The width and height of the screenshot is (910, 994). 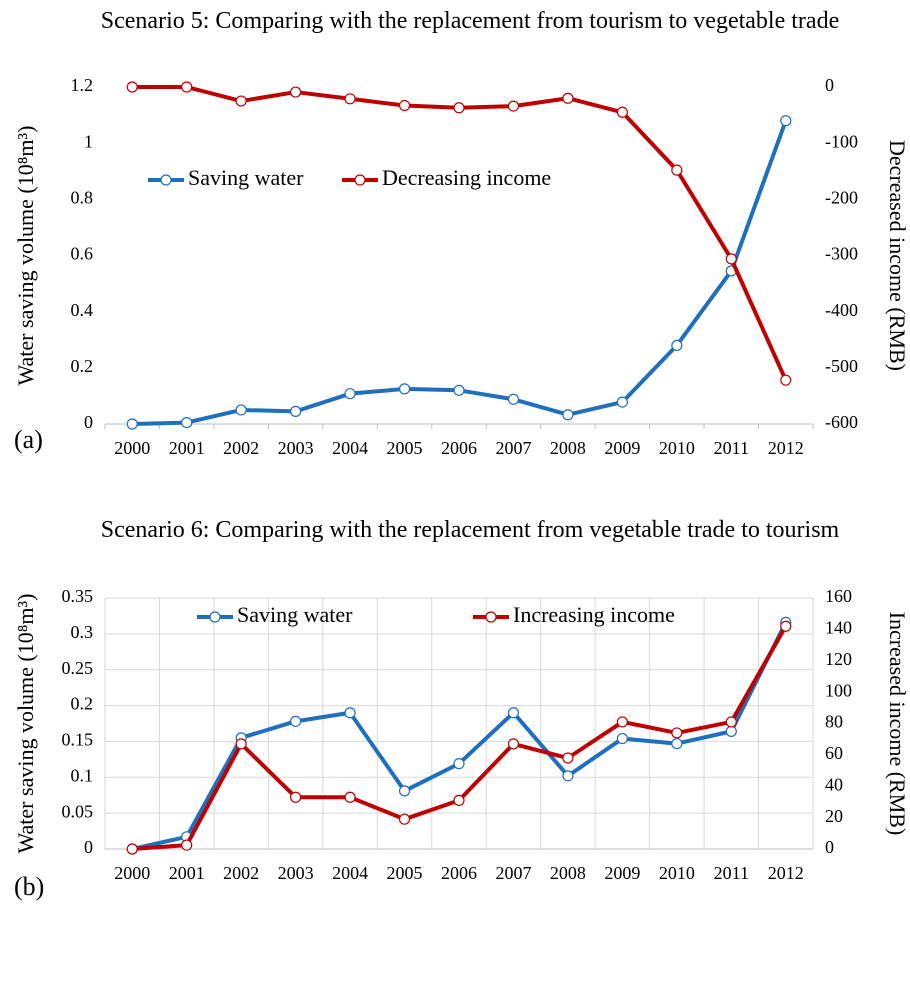 What do you see at coordinates (78, 668) in the screenshot?
I see `y-tick-label: 0.25` at bounding box center [78, 668].